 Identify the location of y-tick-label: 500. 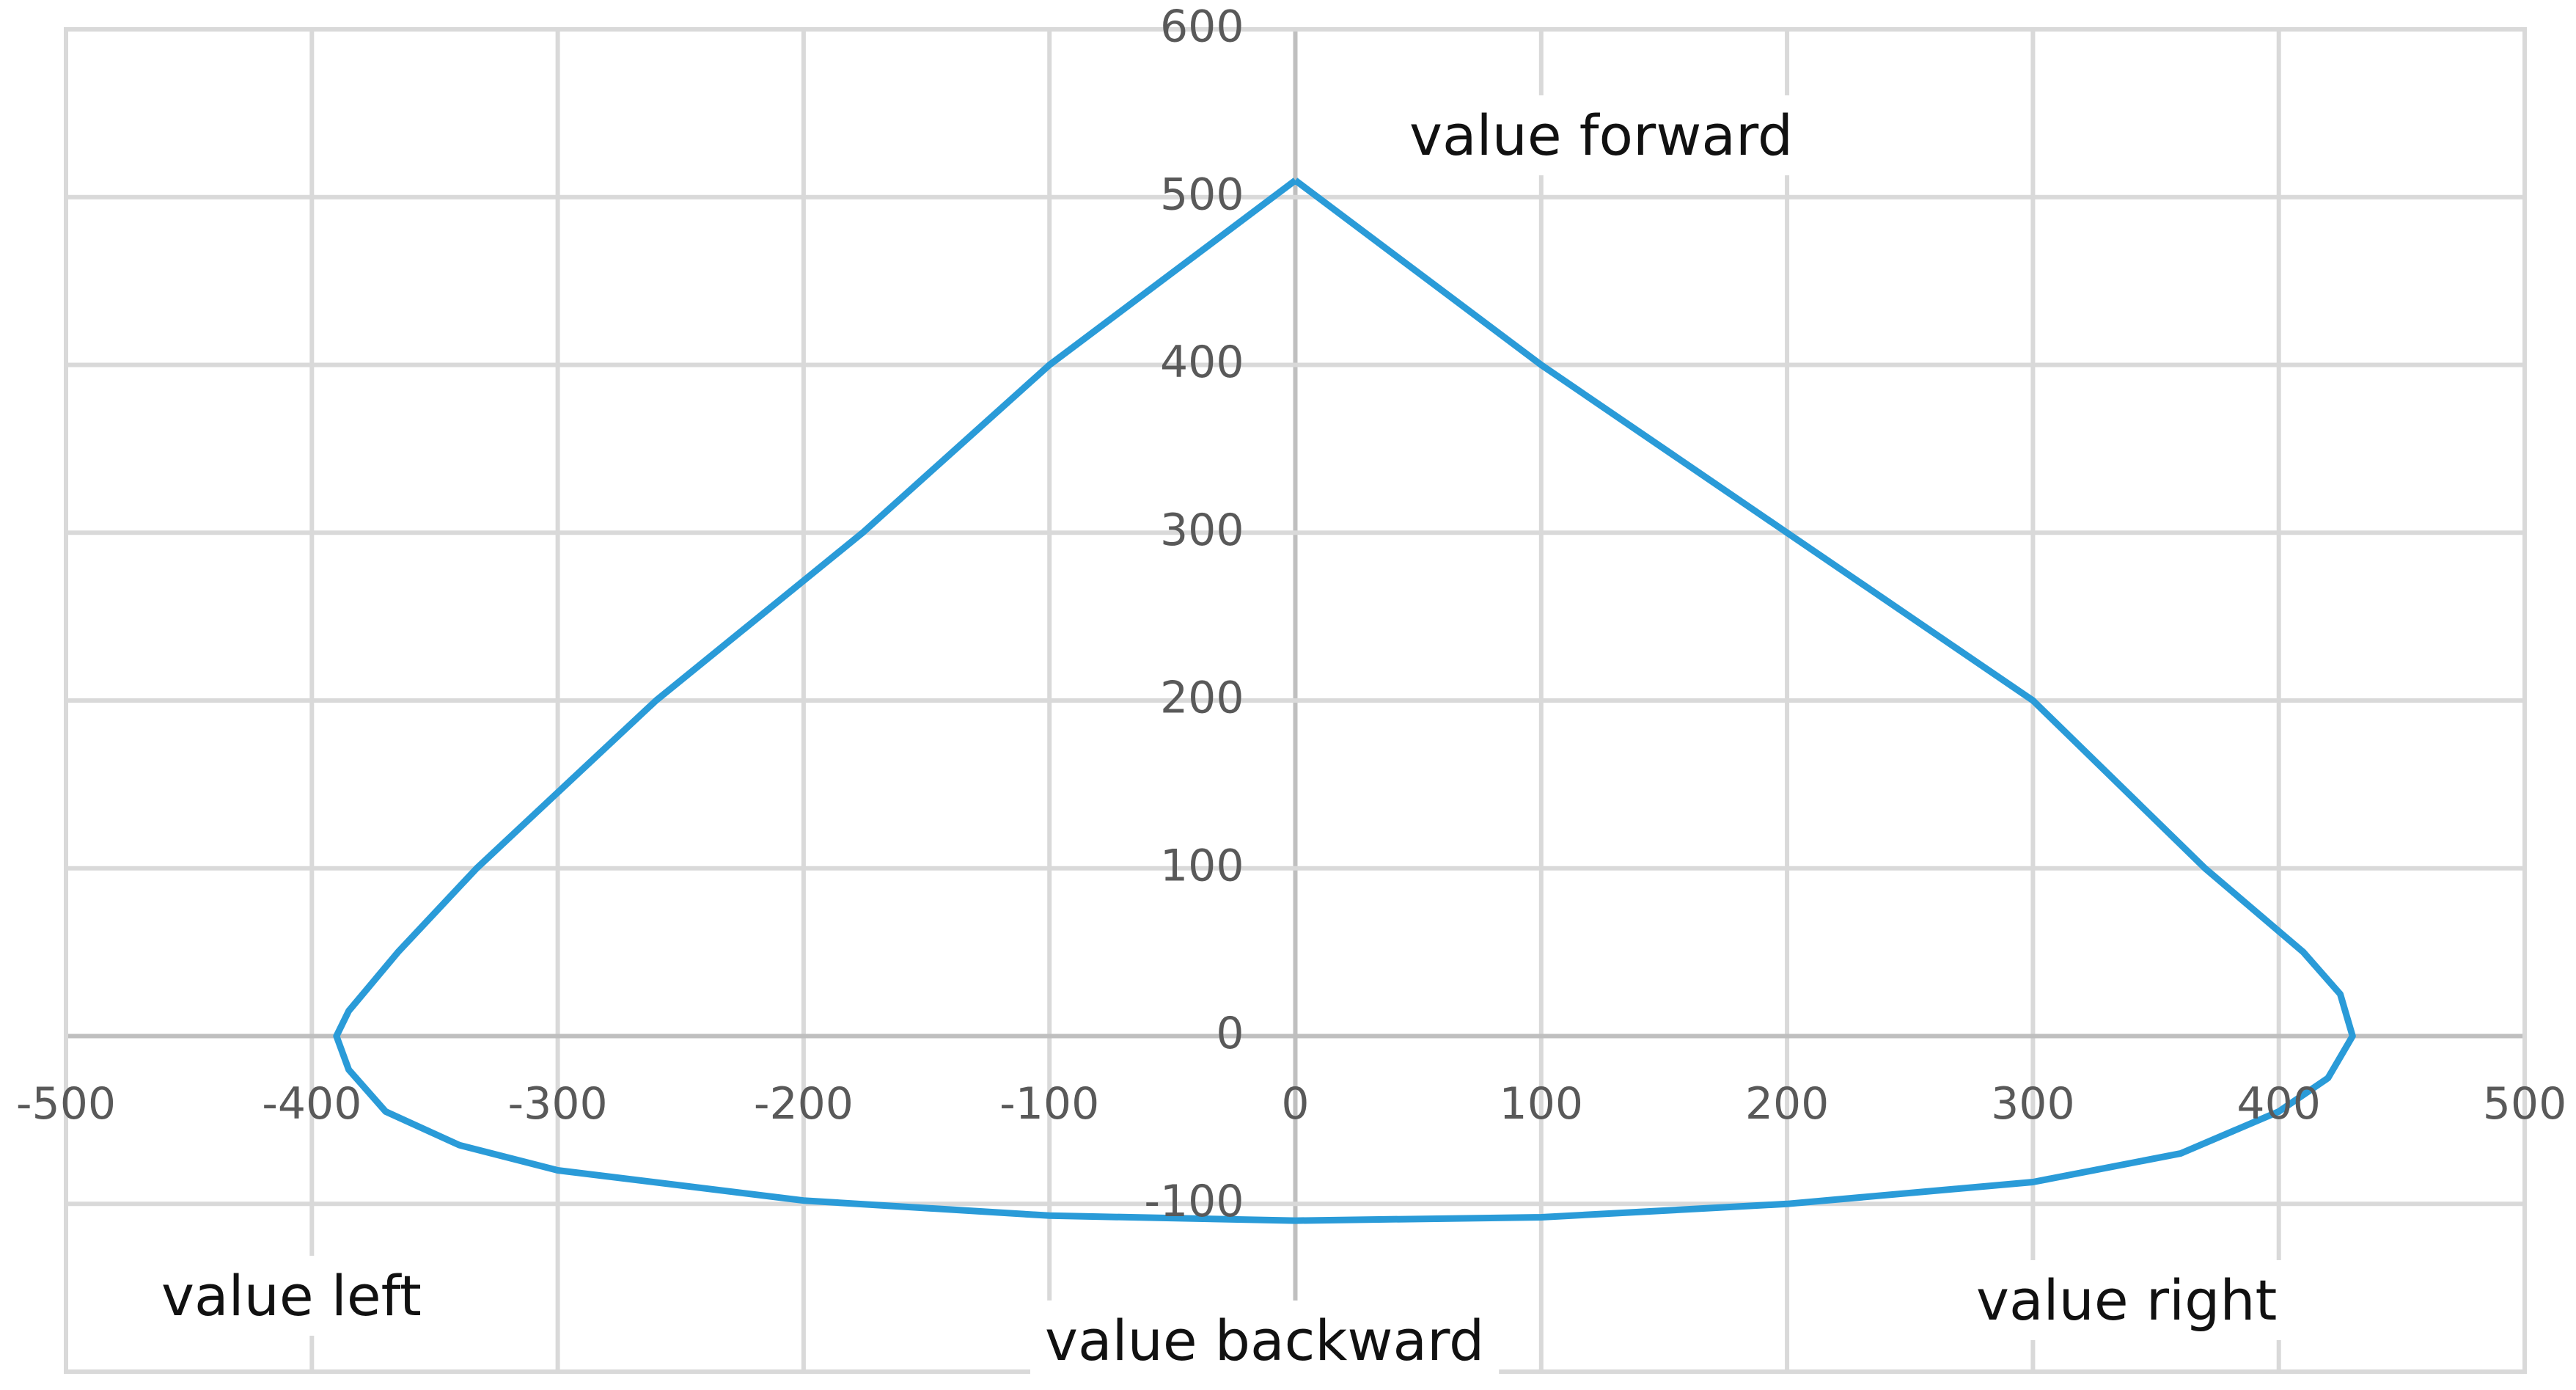
(1202, 194).